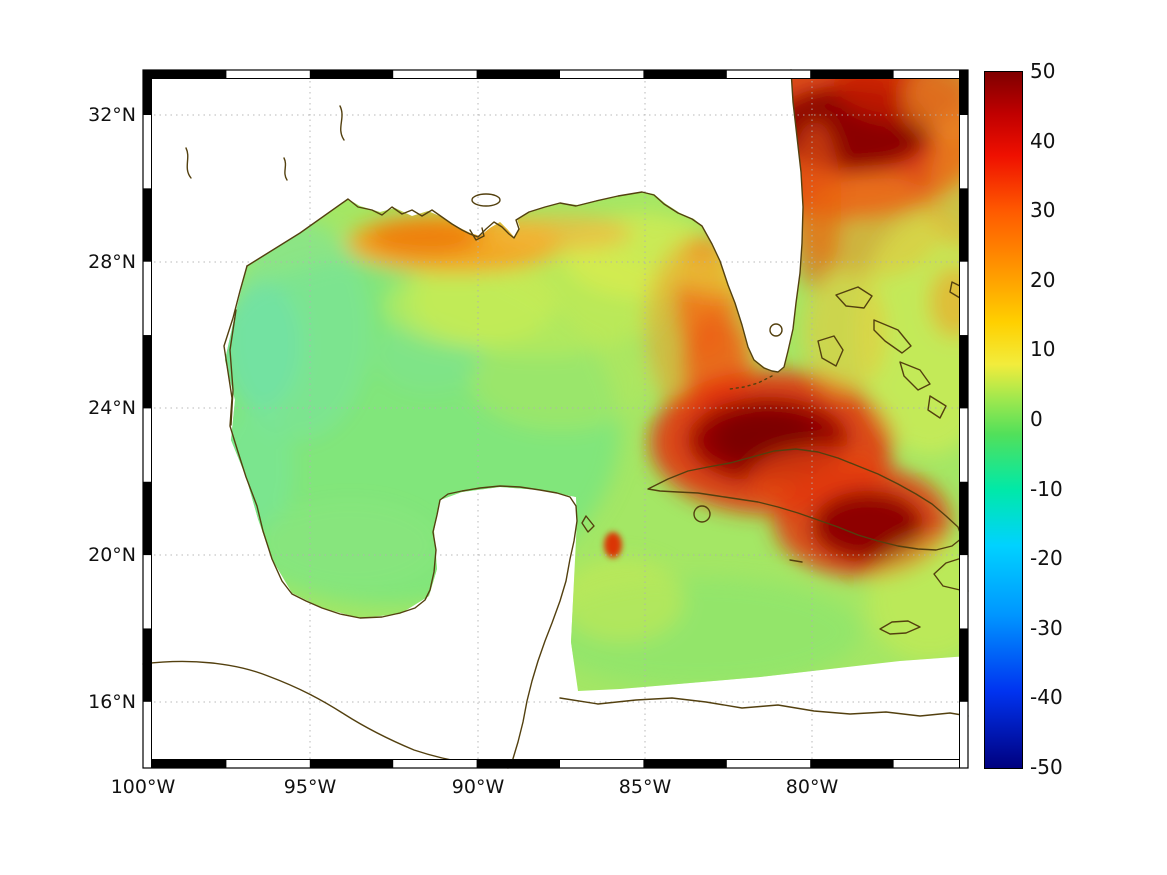 The width and height of the screenshot is (1167, 875). I want to click on lat-tick-32n: 32°N, so click(112, 115).